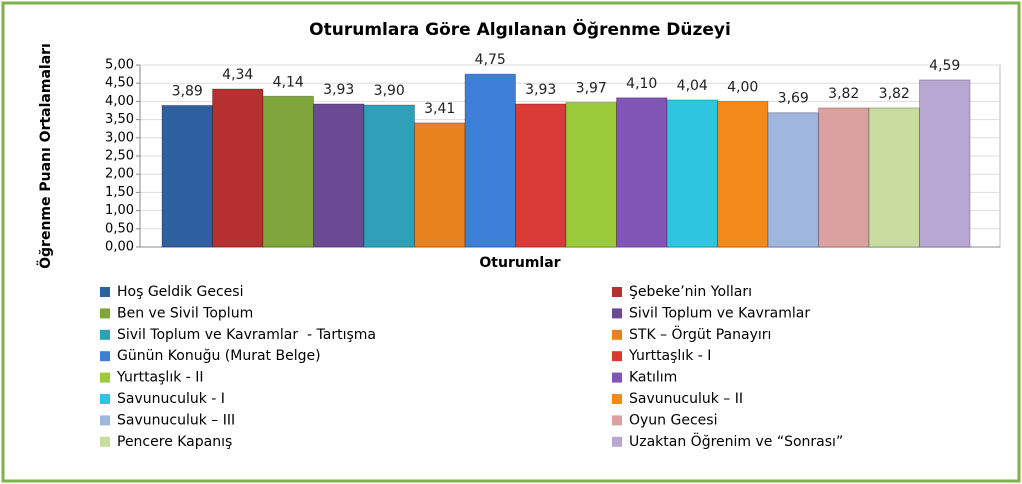 This screenshot has height=484, width=1022. What do you see at coordinates (719, 313) in the screenshot?
I see `legend-label: Sivil Toplum ve Kavramlar` at bounding box center [719, 313].